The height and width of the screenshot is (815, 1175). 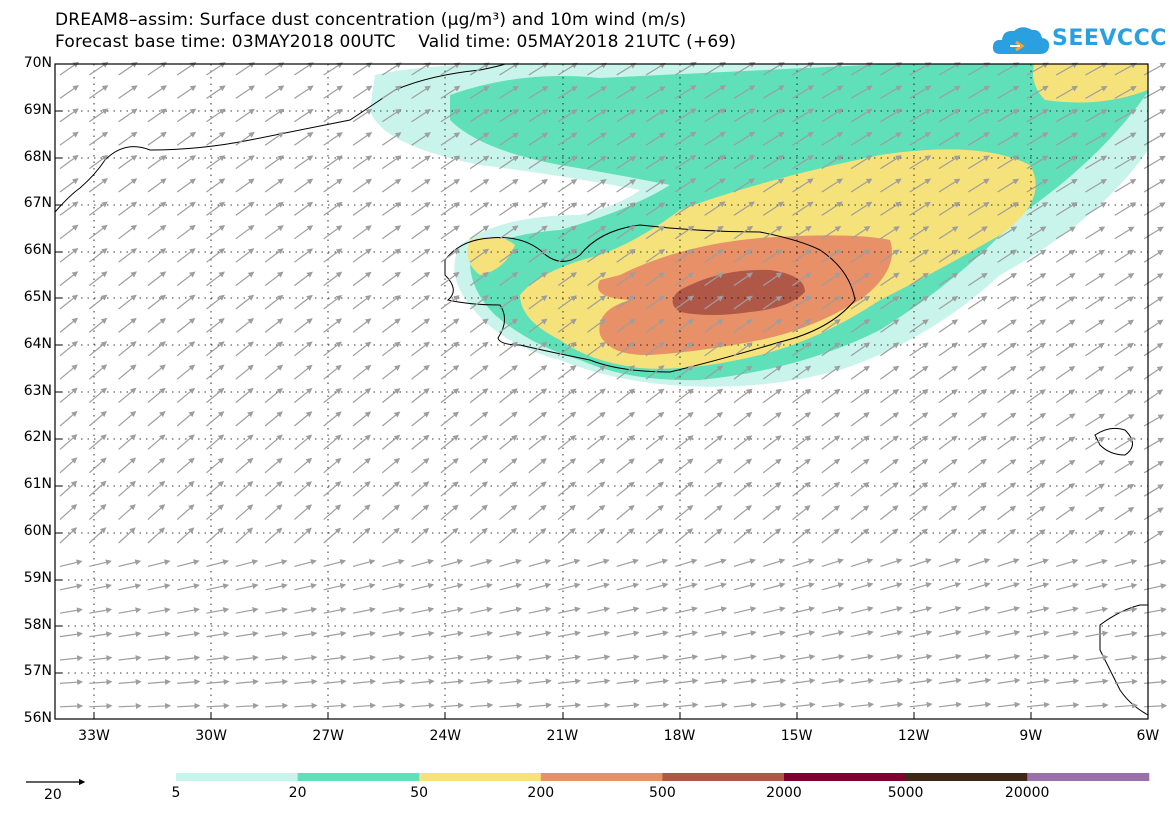 What do you see at coordinates (37, 203) in the screenshot?
I see `lat-label: 67N` at bounding box center [37, 203].